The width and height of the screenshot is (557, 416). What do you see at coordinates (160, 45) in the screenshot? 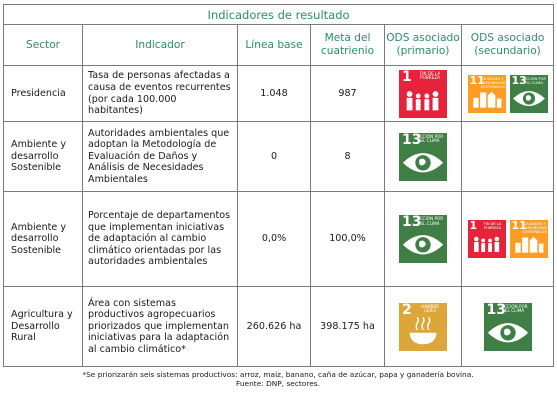
I see `header-indicador: Indicador` at bounding box center [160, 45].